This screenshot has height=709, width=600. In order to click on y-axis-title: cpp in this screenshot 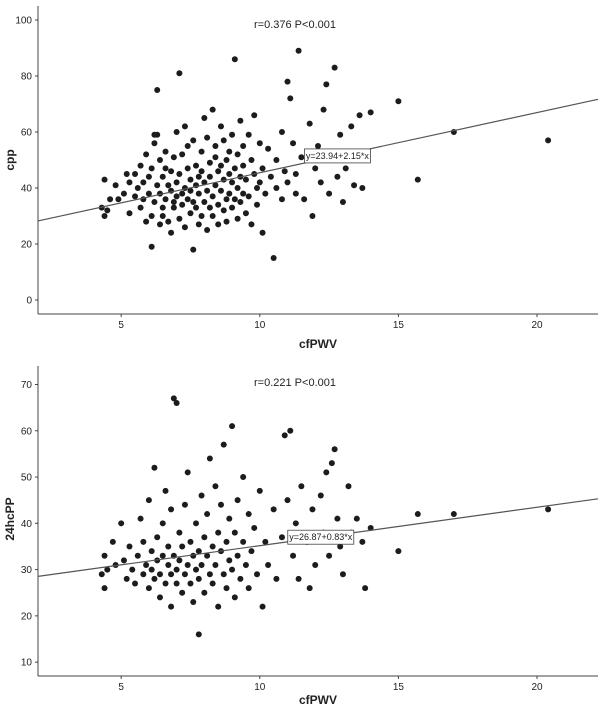, I will do `click(10, 159)`.